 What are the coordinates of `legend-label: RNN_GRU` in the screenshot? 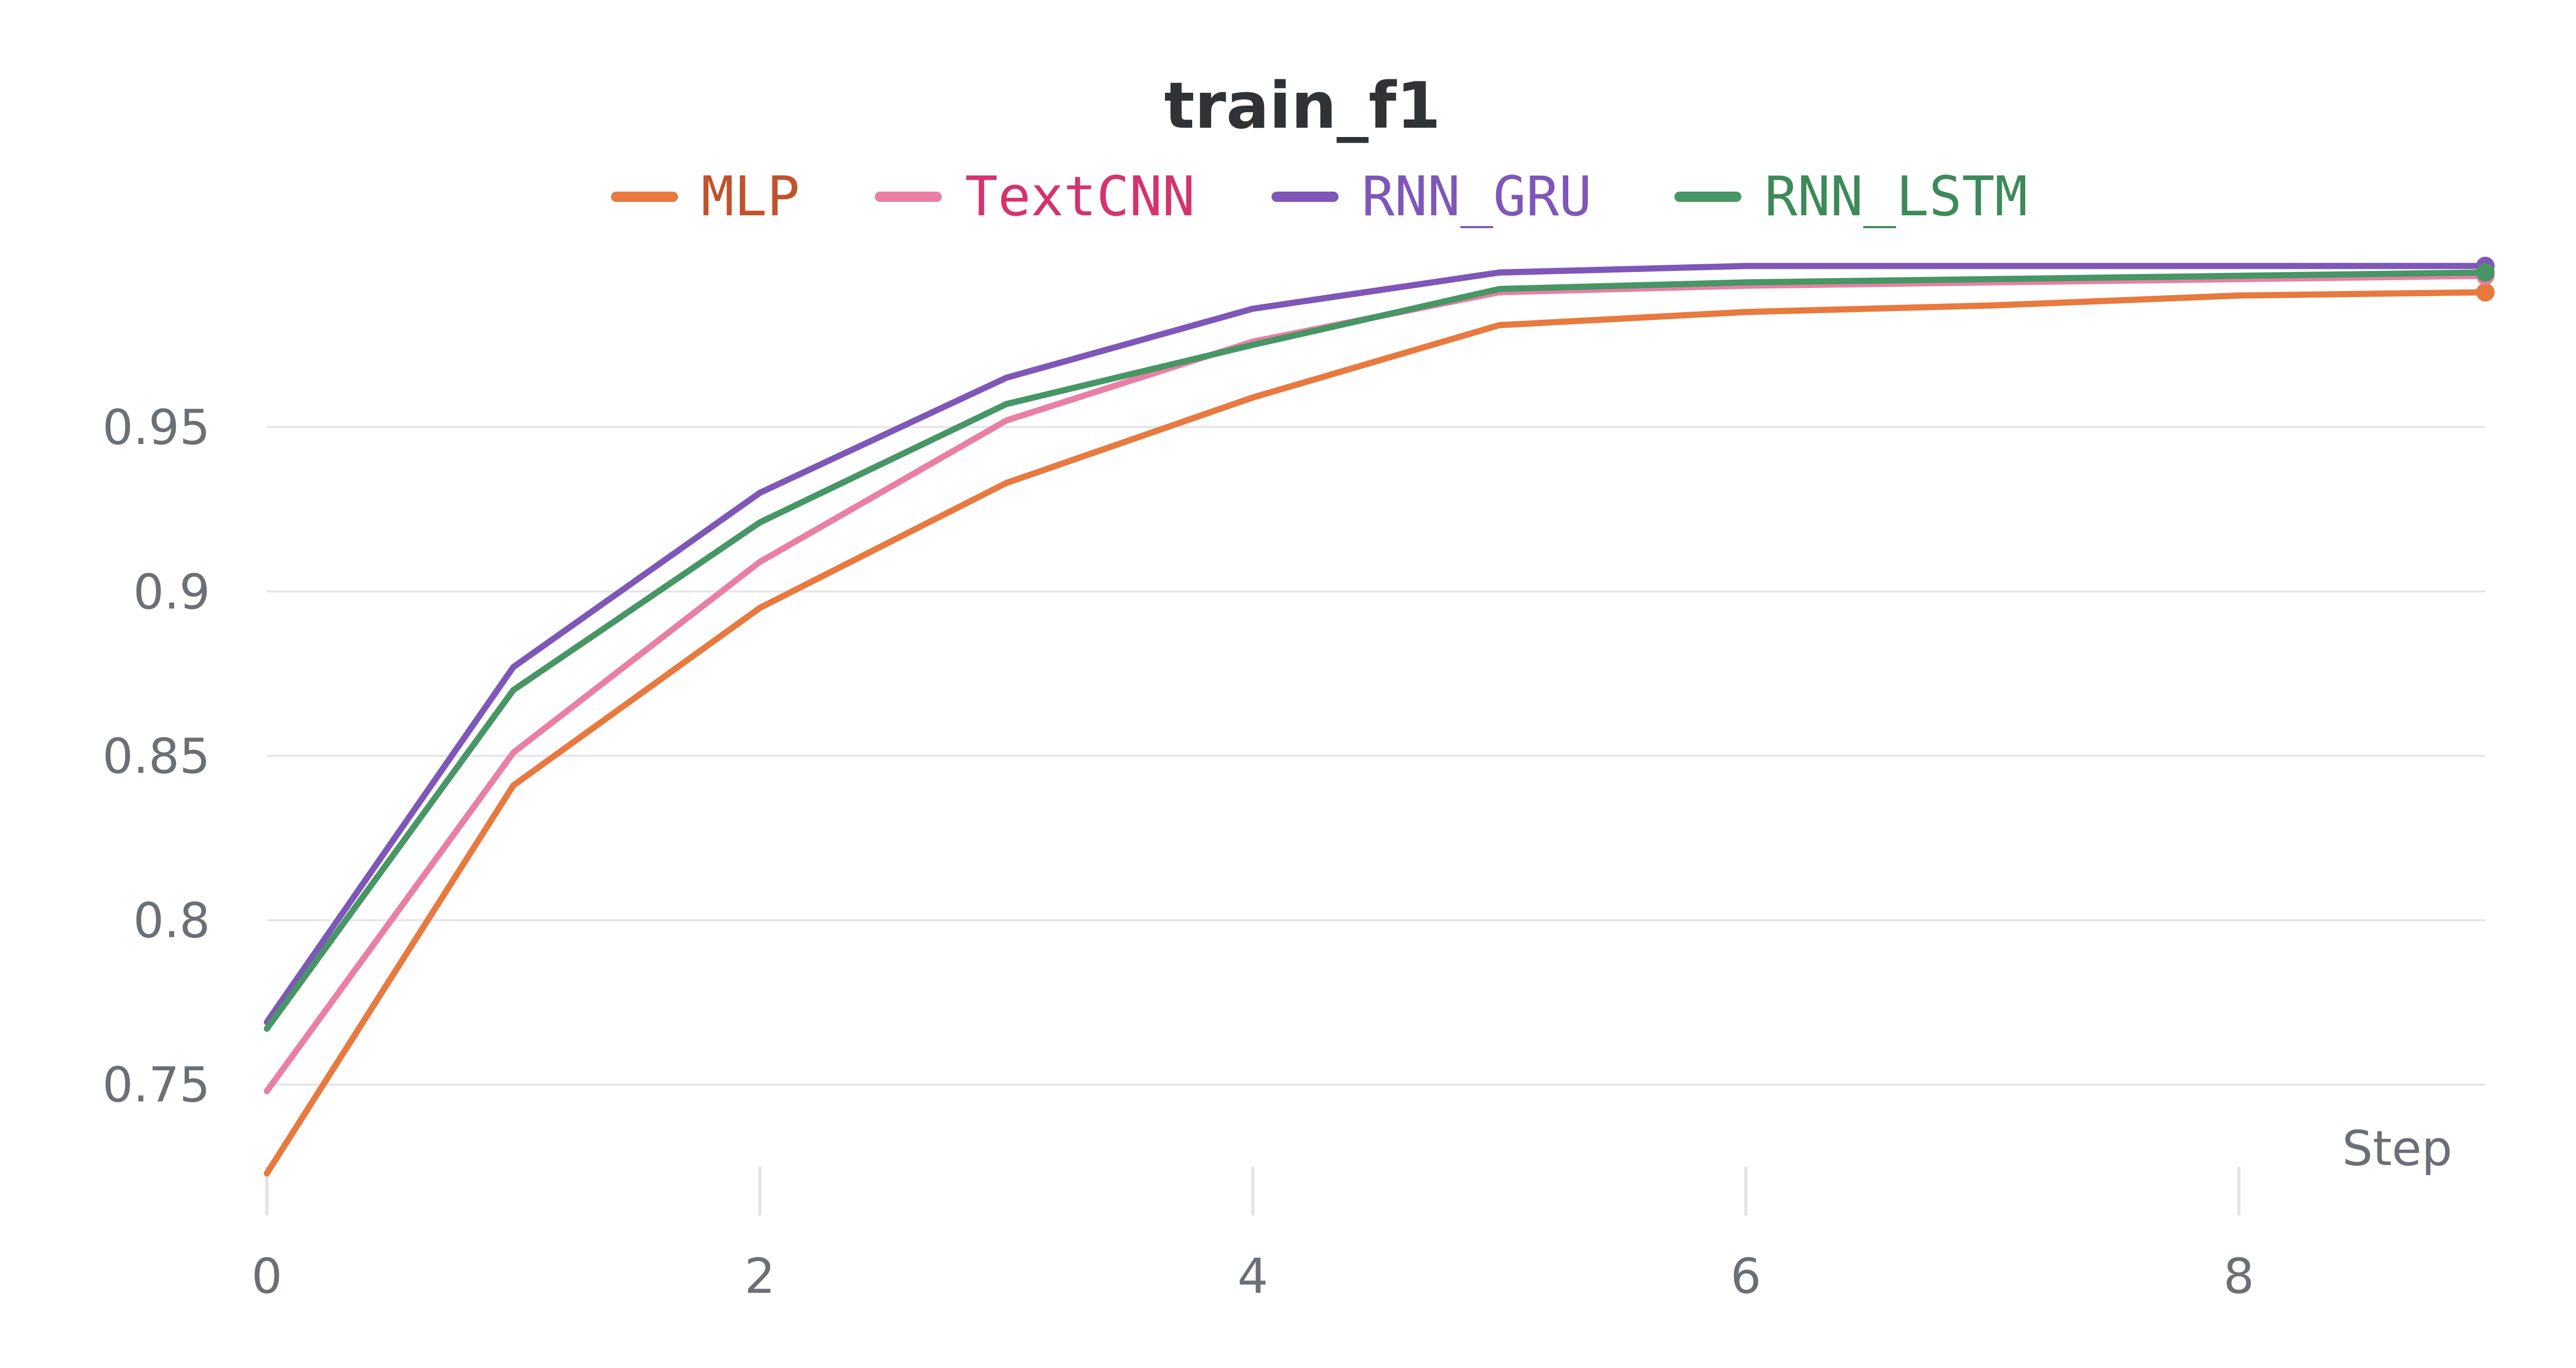 It's located at (1477, 196).